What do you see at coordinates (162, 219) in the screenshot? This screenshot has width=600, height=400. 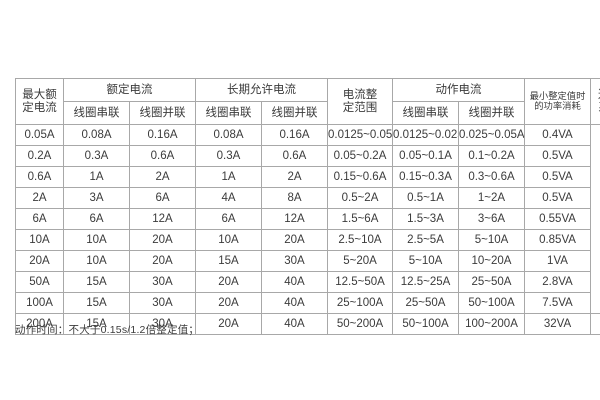 I see `cell-rated-parallel: 12A` at bounding box center [162, 219].